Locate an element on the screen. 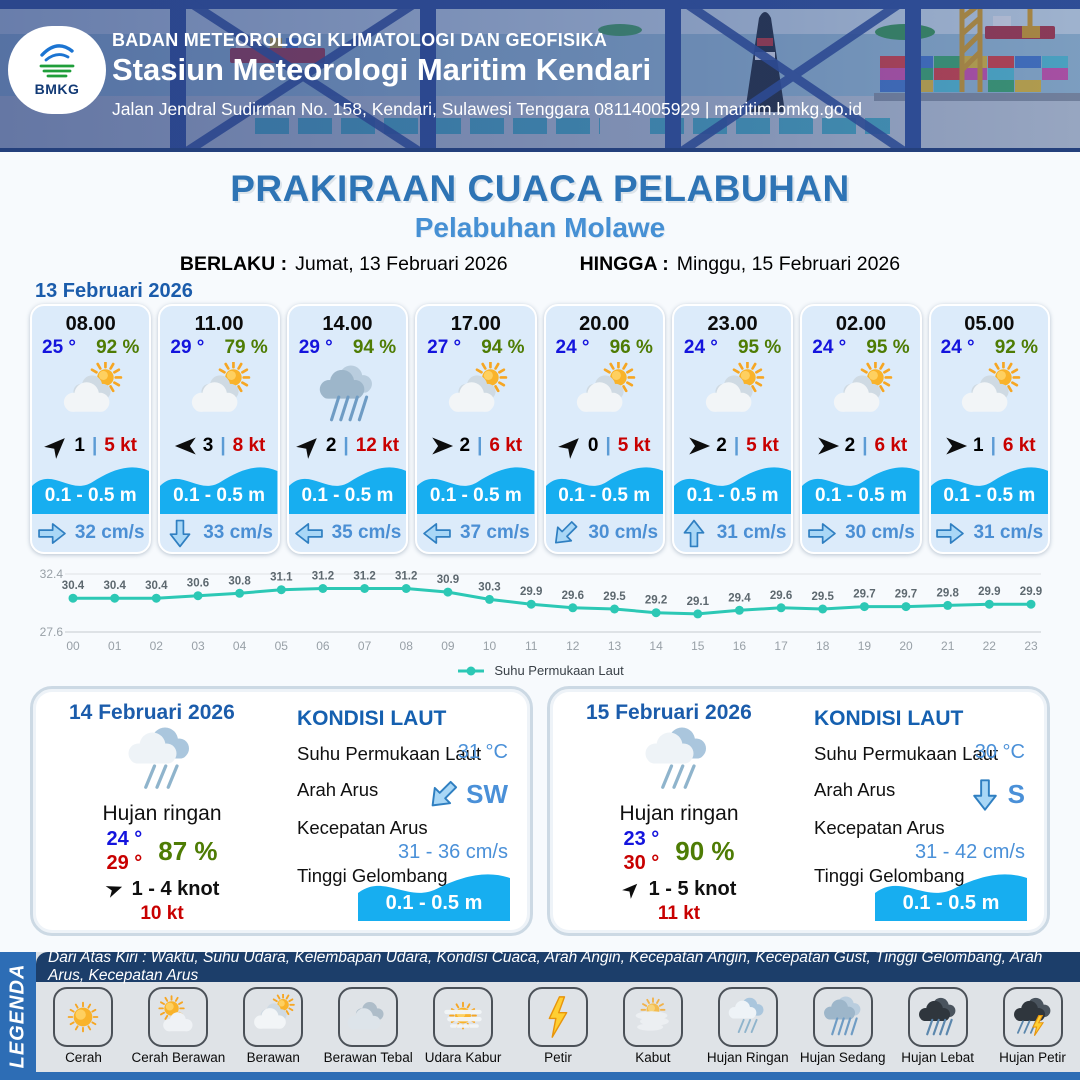 This screenshot has width=1080, height=1080. bmkg-logo: BMKG is located at coordinates (57, 70).